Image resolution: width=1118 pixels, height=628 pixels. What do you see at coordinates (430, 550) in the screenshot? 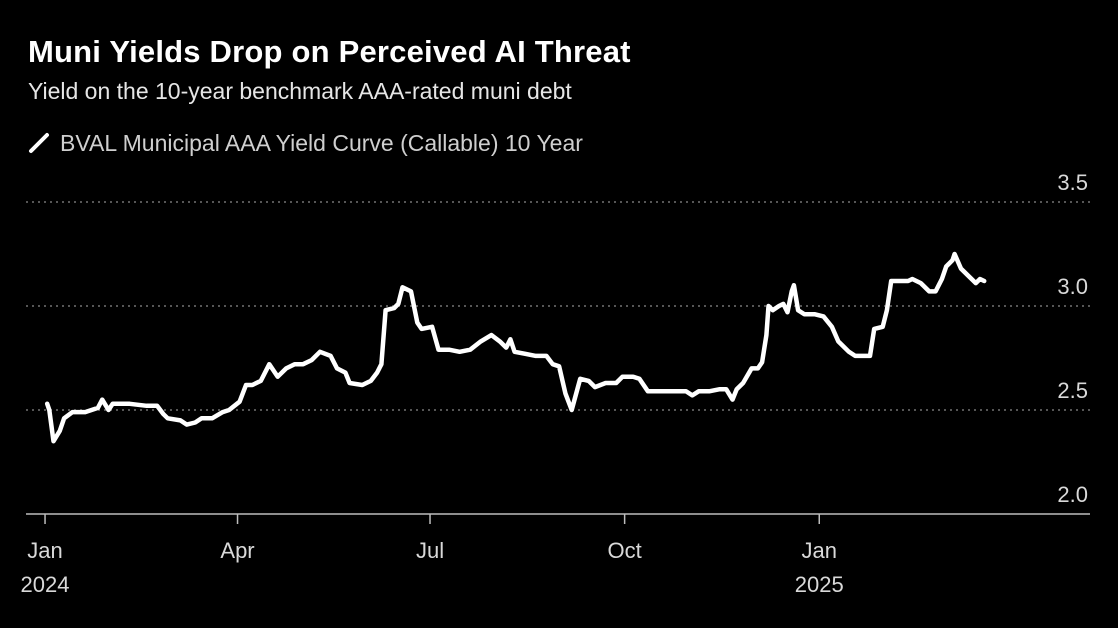
I see `x-tick-label-2: Jul` at bounding box center [430, 550].